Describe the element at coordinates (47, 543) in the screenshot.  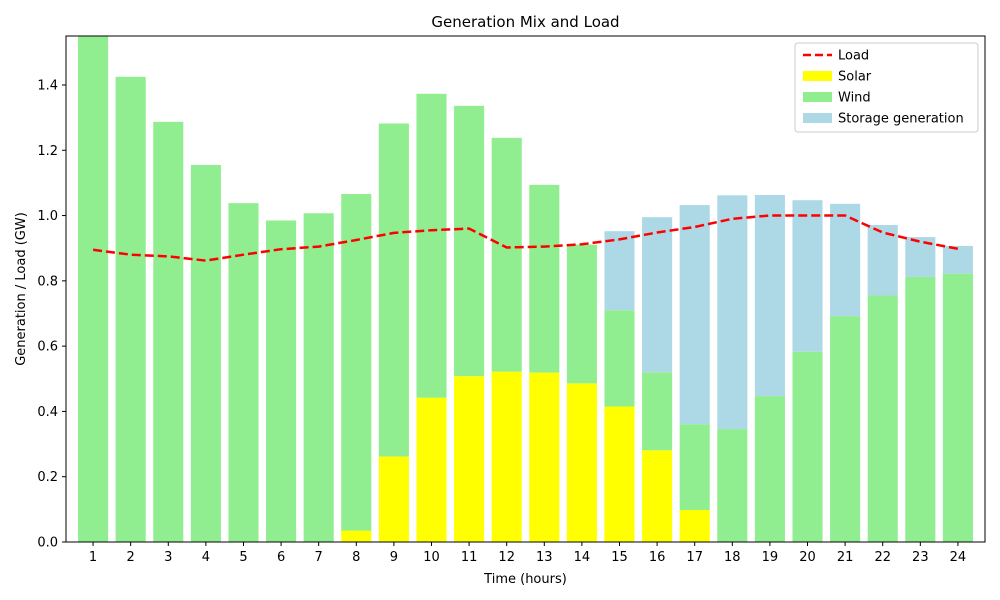
I see `y-tick-label: 0.0` at that location.